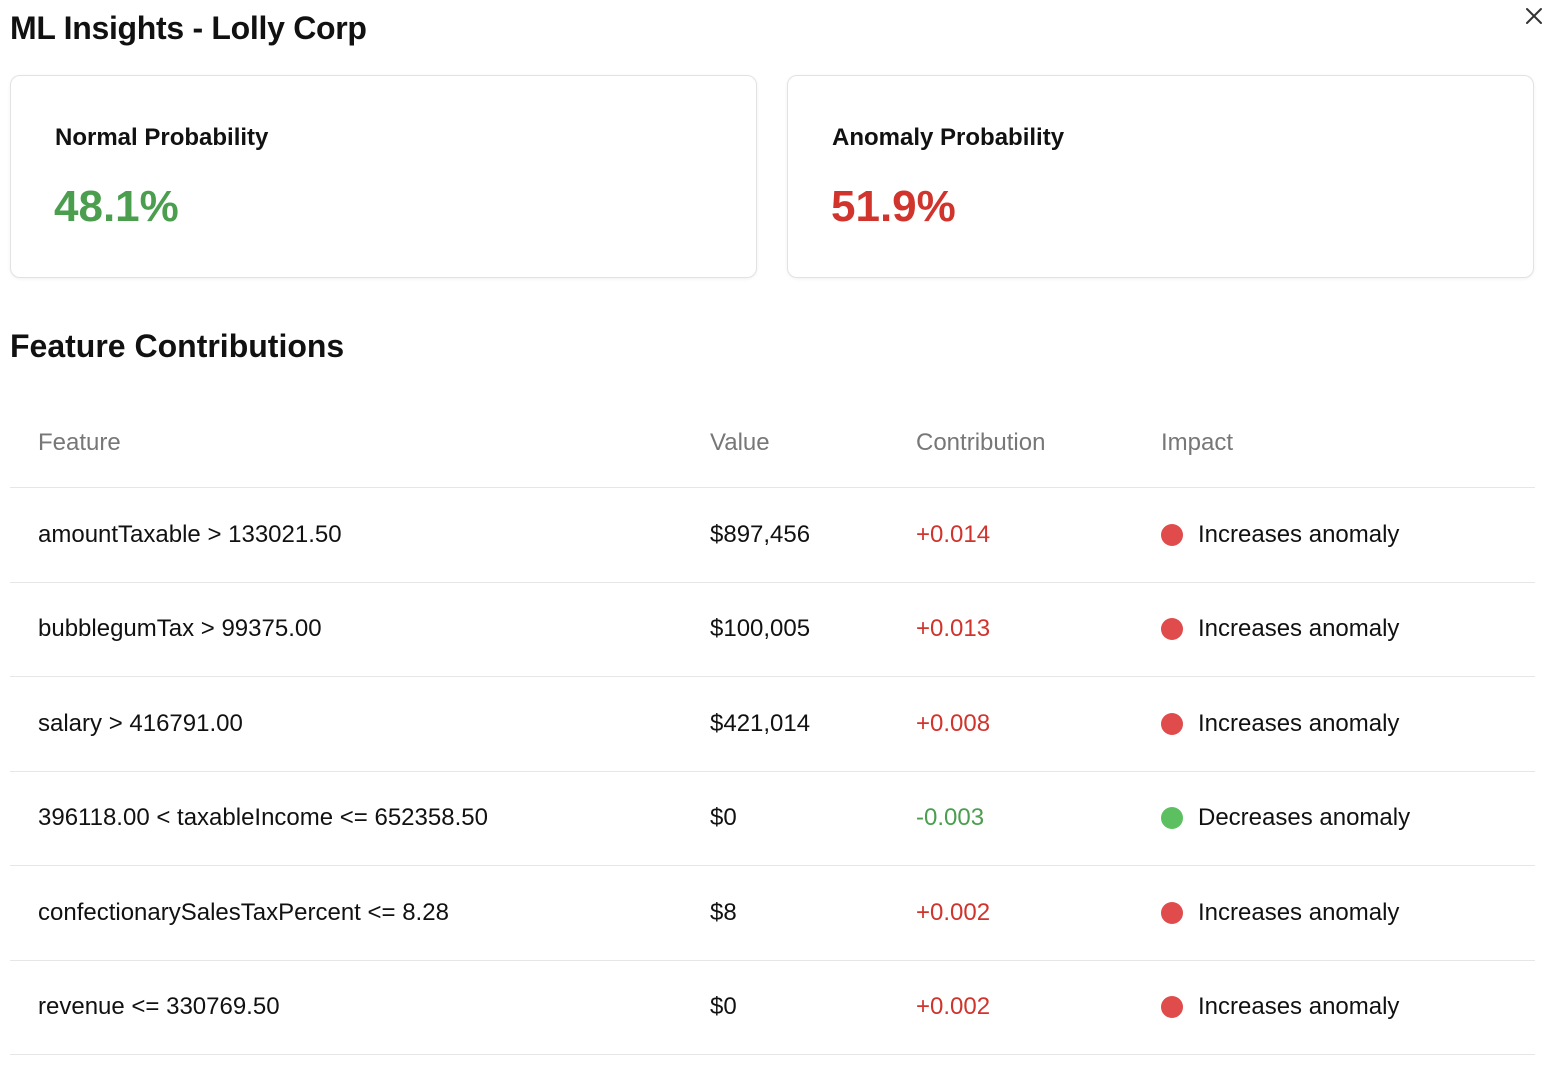  Describe the element at coordinates (177, 346) in the screenshot. I see `section-title: Feature Contributions` at that location.